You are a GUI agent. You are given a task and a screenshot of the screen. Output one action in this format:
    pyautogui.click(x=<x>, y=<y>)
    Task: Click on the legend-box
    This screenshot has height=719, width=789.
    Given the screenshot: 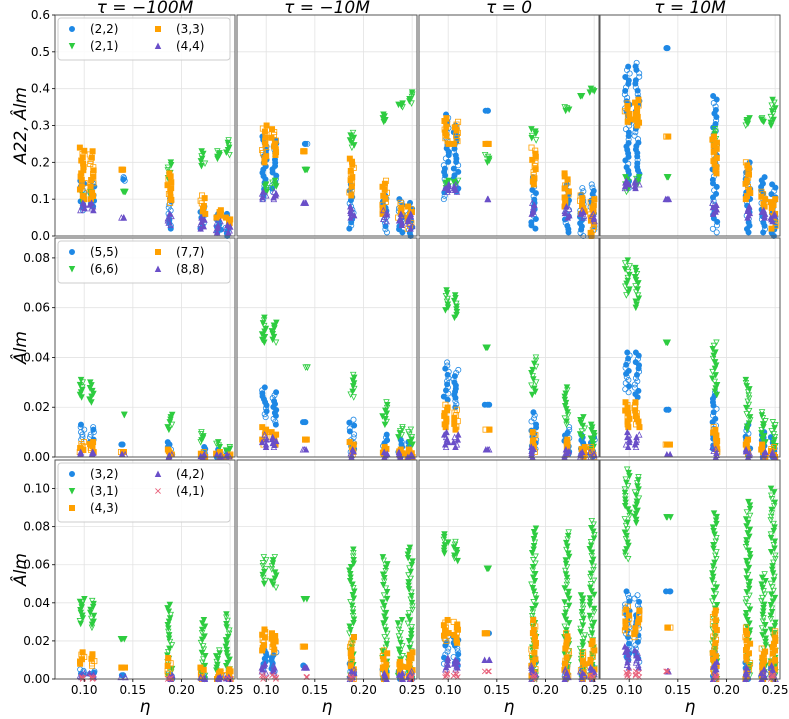 What is the action you would take?
    pyautogui.click(x=144, y=39)
    